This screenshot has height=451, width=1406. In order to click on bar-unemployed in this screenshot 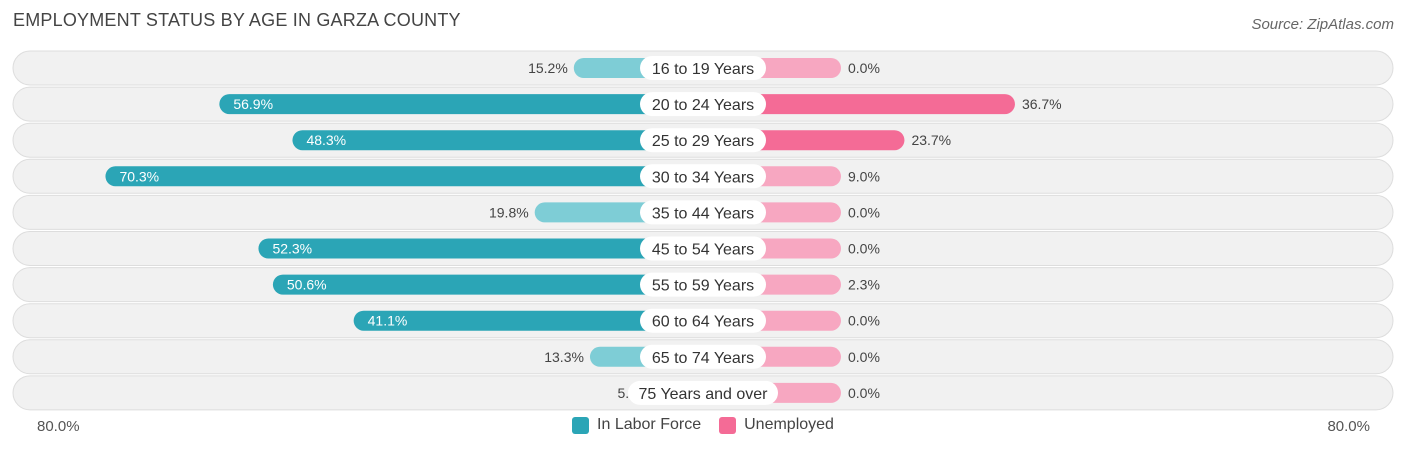, I will do `click(859, 104)`.